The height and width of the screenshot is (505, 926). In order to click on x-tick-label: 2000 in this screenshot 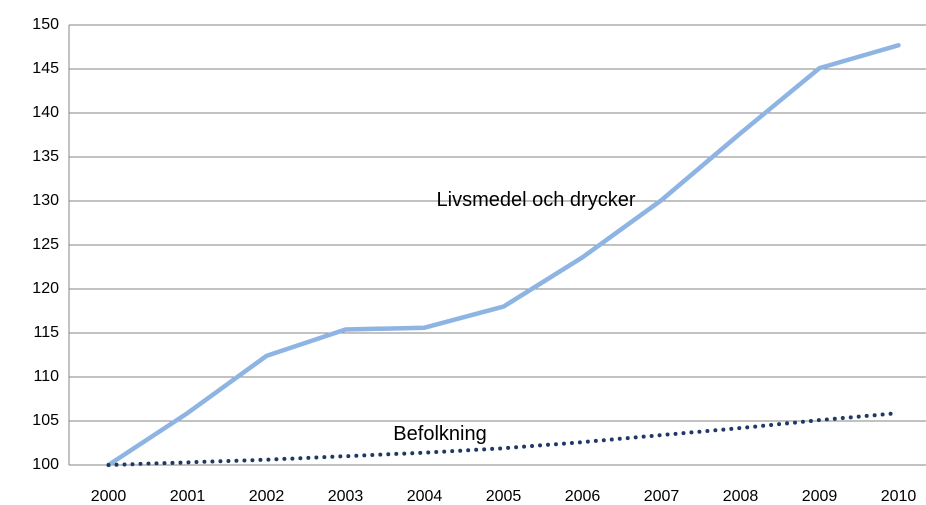, I will do `click(109, 496)`.